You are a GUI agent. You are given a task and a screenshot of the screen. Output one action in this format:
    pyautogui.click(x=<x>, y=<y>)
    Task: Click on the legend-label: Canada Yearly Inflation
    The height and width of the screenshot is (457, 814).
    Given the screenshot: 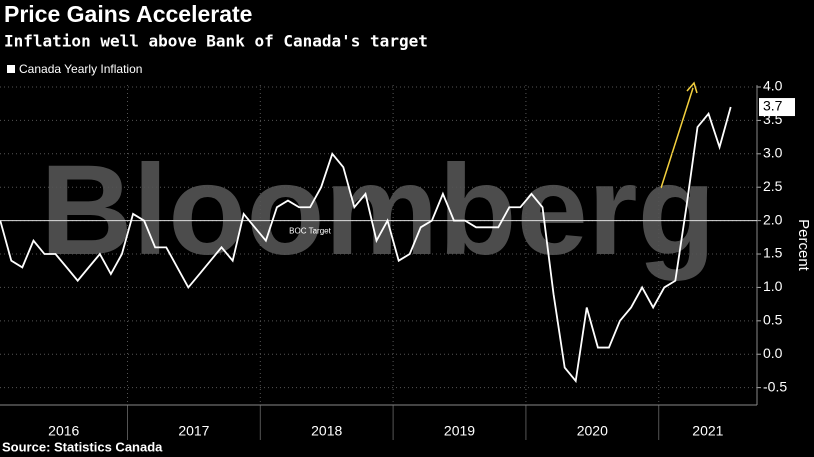 What is the action you would take?
    pyautogui.click(x=80, y=69)
    